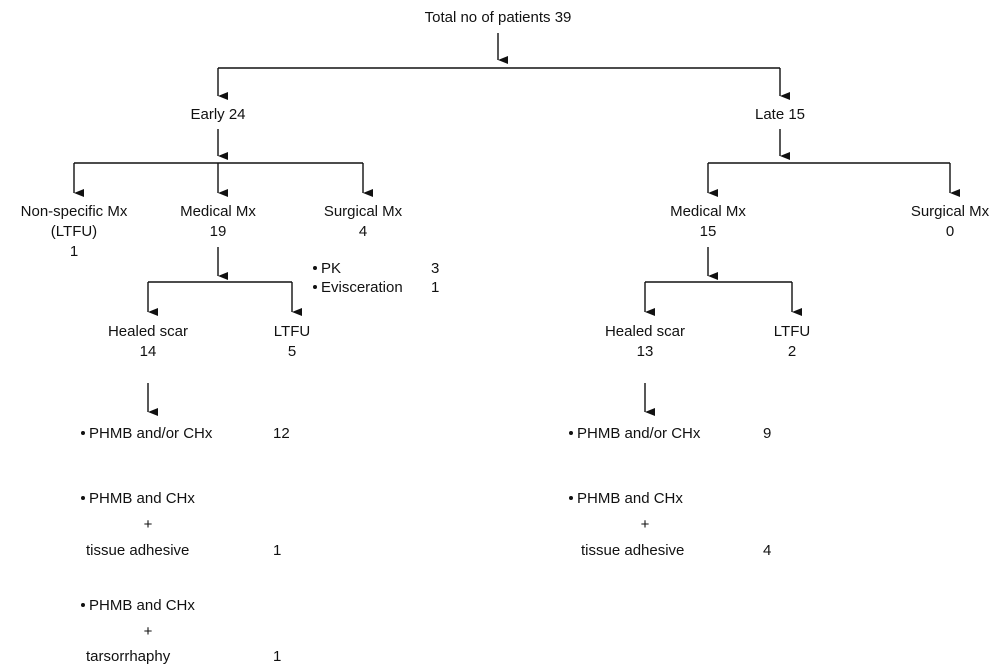  I want to click on early-surgical-item-count: 1, so click(435, 287).